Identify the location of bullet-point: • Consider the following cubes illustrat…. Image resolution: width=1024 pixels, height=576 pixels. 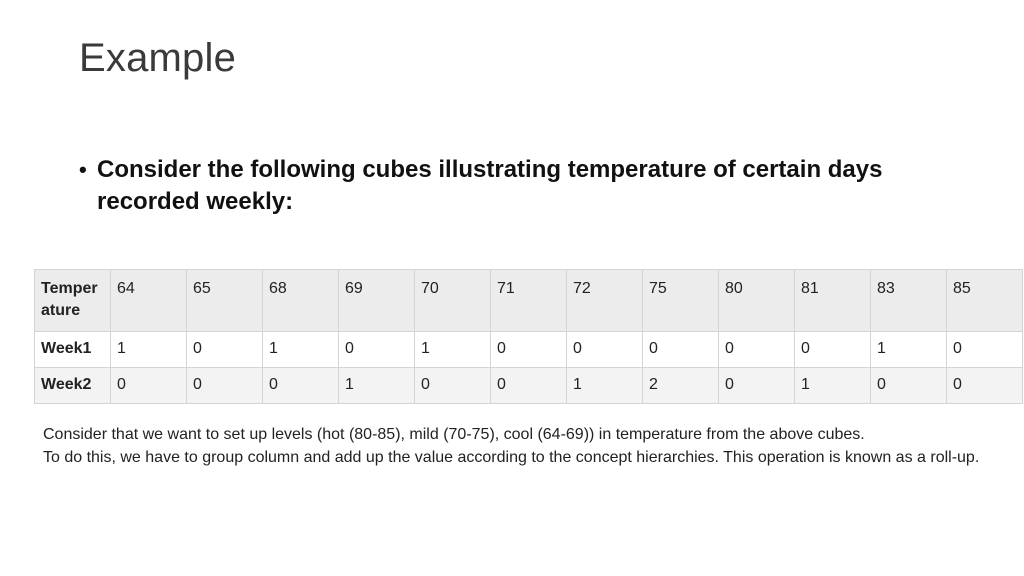
(489, 186).